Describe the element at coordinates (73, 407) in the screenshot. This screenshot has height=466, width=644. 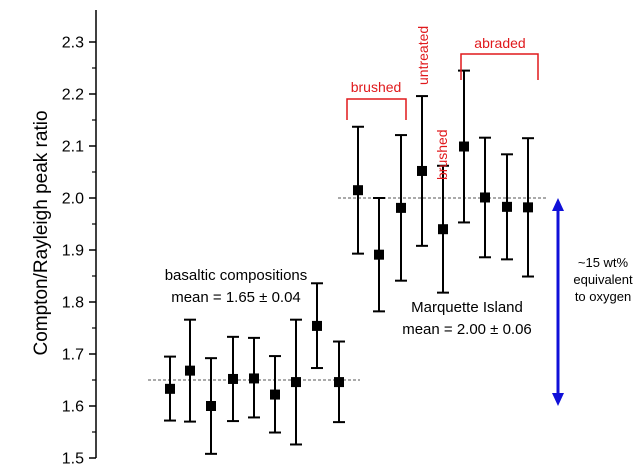
I see `y-tick-label: 1.6` at that location.